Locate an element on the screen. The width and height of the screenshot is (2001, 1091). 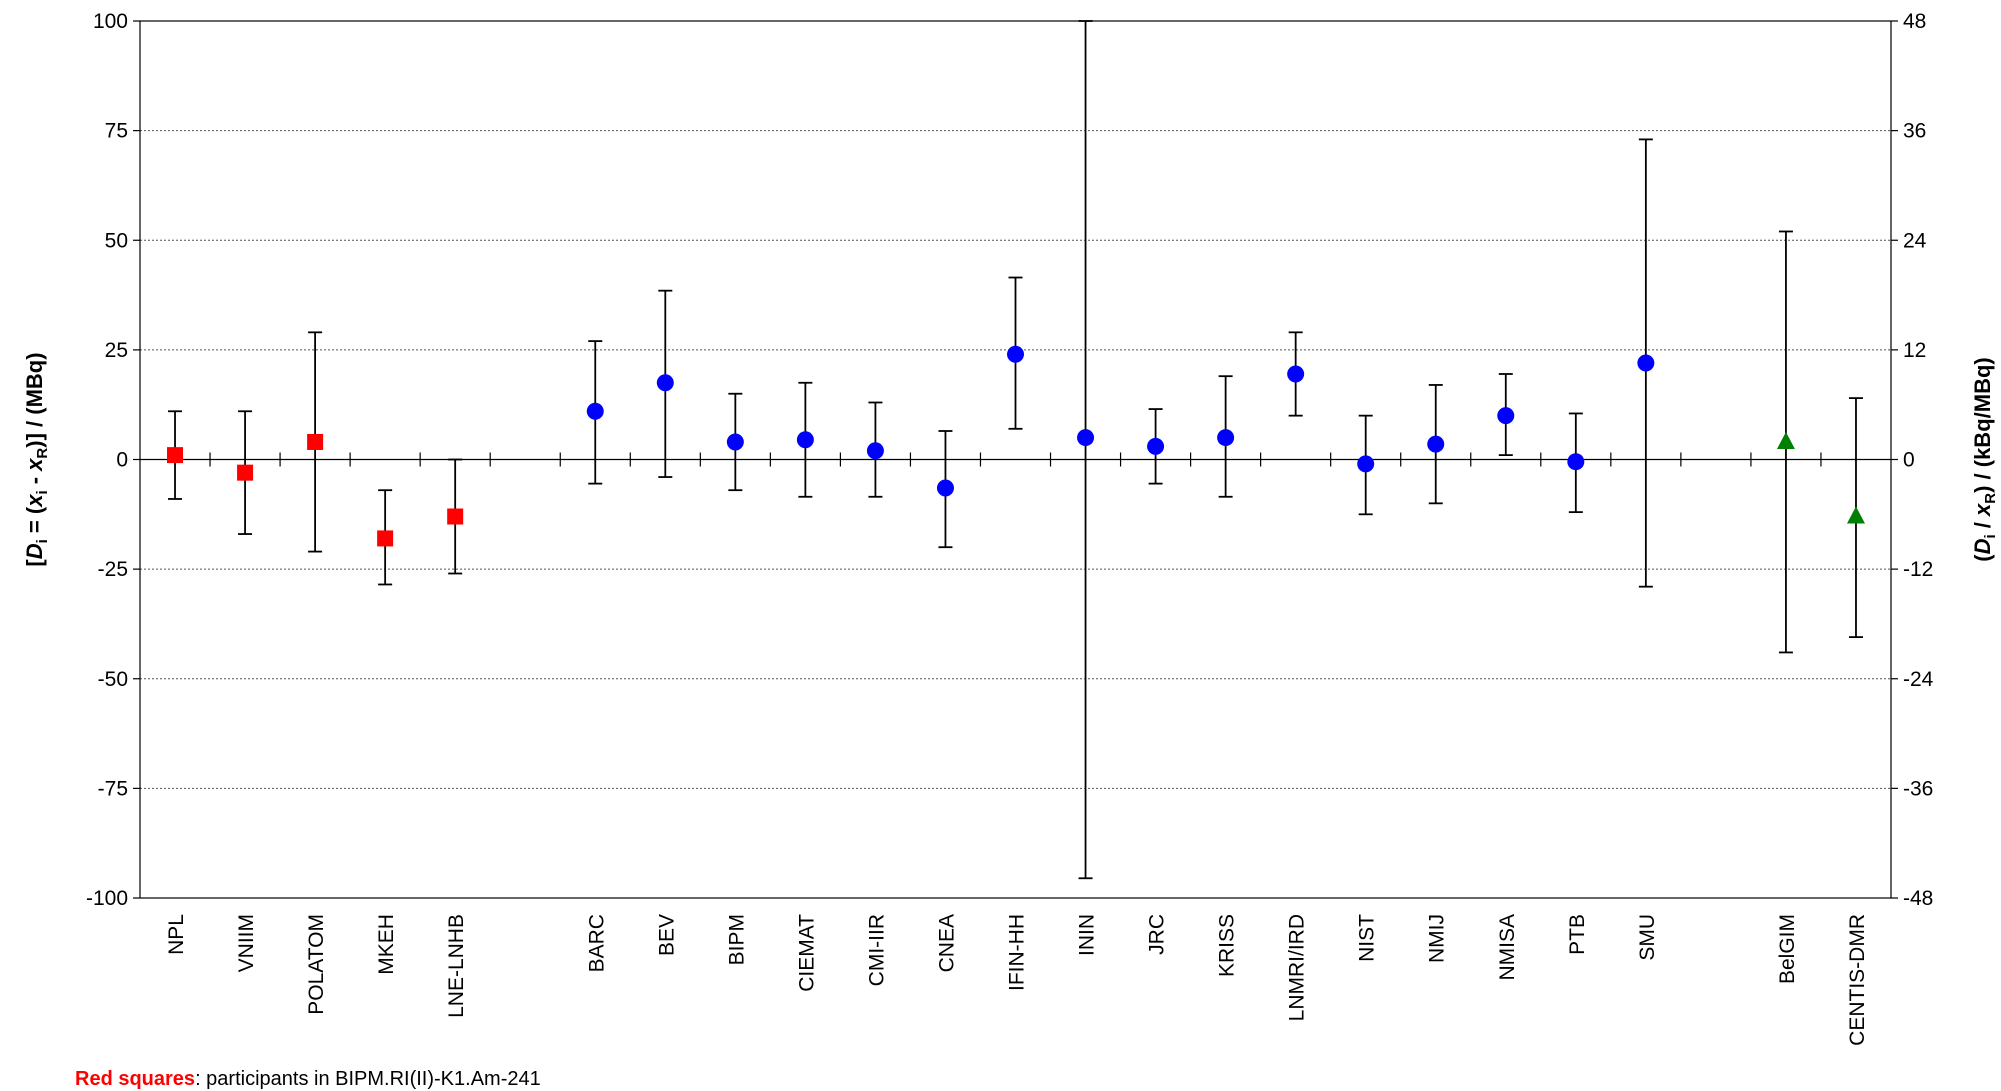
right-tick-label: 36 is located at coordinates (1914, 131).